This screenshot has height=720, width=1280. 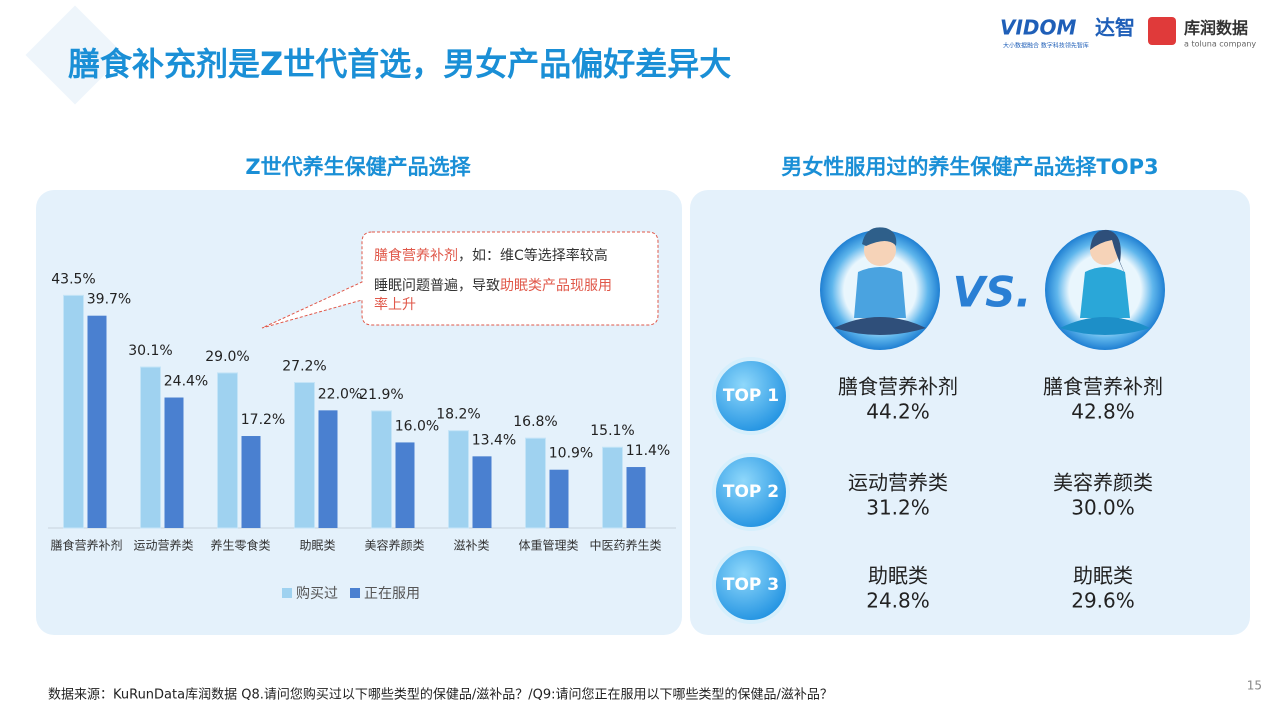 What do you see at coordinates (416, 255) in the screenshot?
I see `annotation-text: 膳食营养补剂` at bounding box center [416, 255].